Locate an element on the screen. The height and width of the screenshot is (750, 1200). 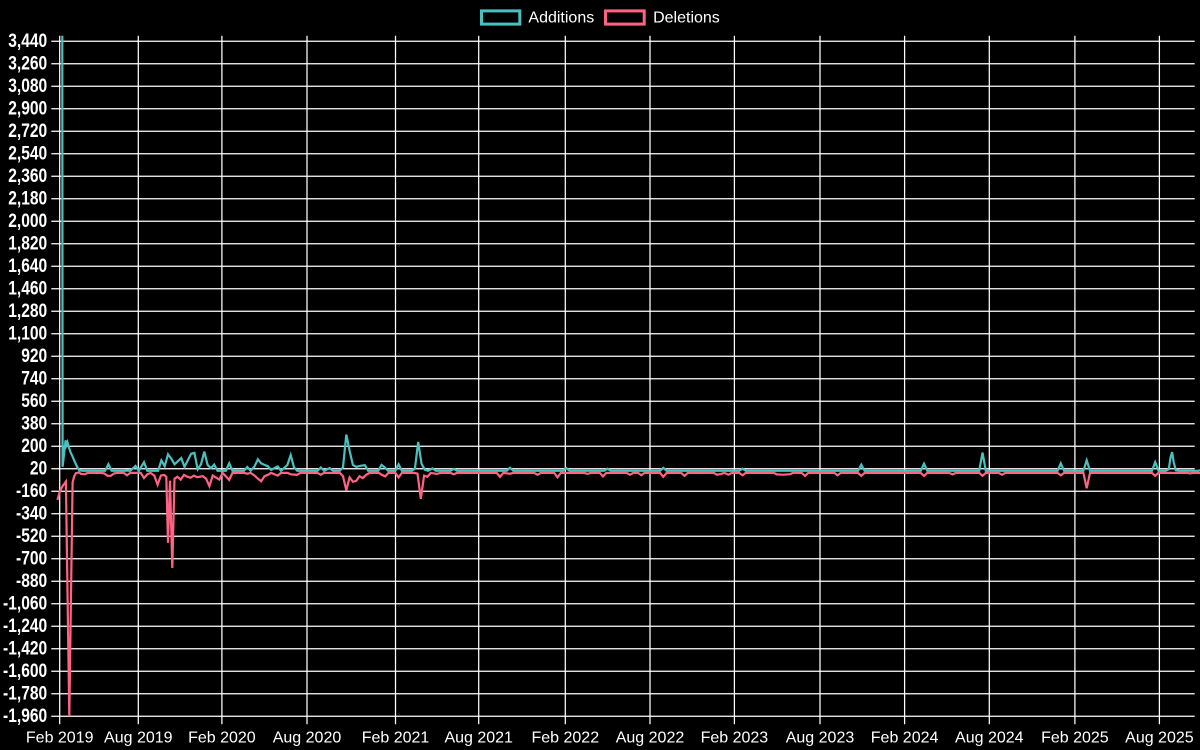
svg-text: 3,440 is located at coordinates (27, 41).